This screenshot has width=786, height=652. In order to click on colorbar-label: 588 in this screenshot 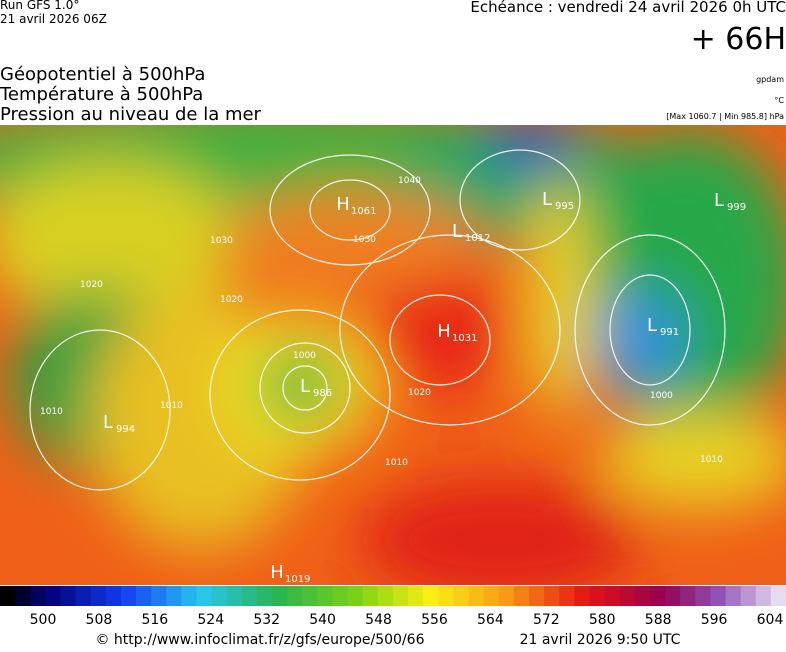, I will do `click(658, 620)`.